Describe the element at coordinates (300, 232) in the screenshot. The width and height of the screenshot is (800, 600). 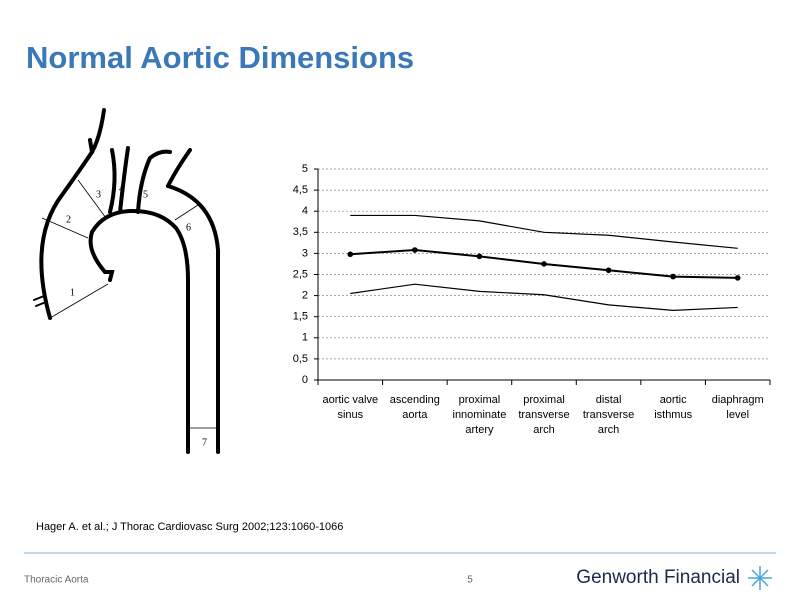
I see `y-tick-label: 3,5` at that location.